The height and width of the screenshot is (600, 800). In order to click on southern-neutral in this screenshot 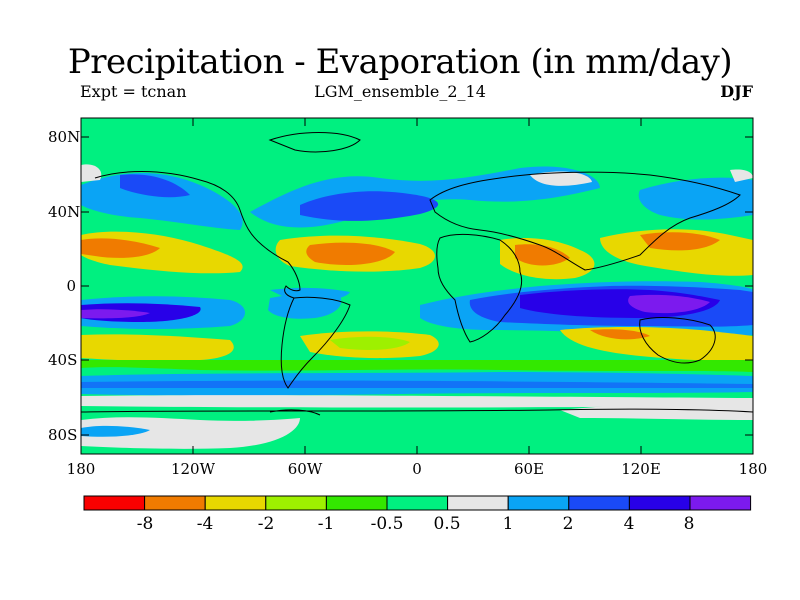, I will do `click(417, 401)`.